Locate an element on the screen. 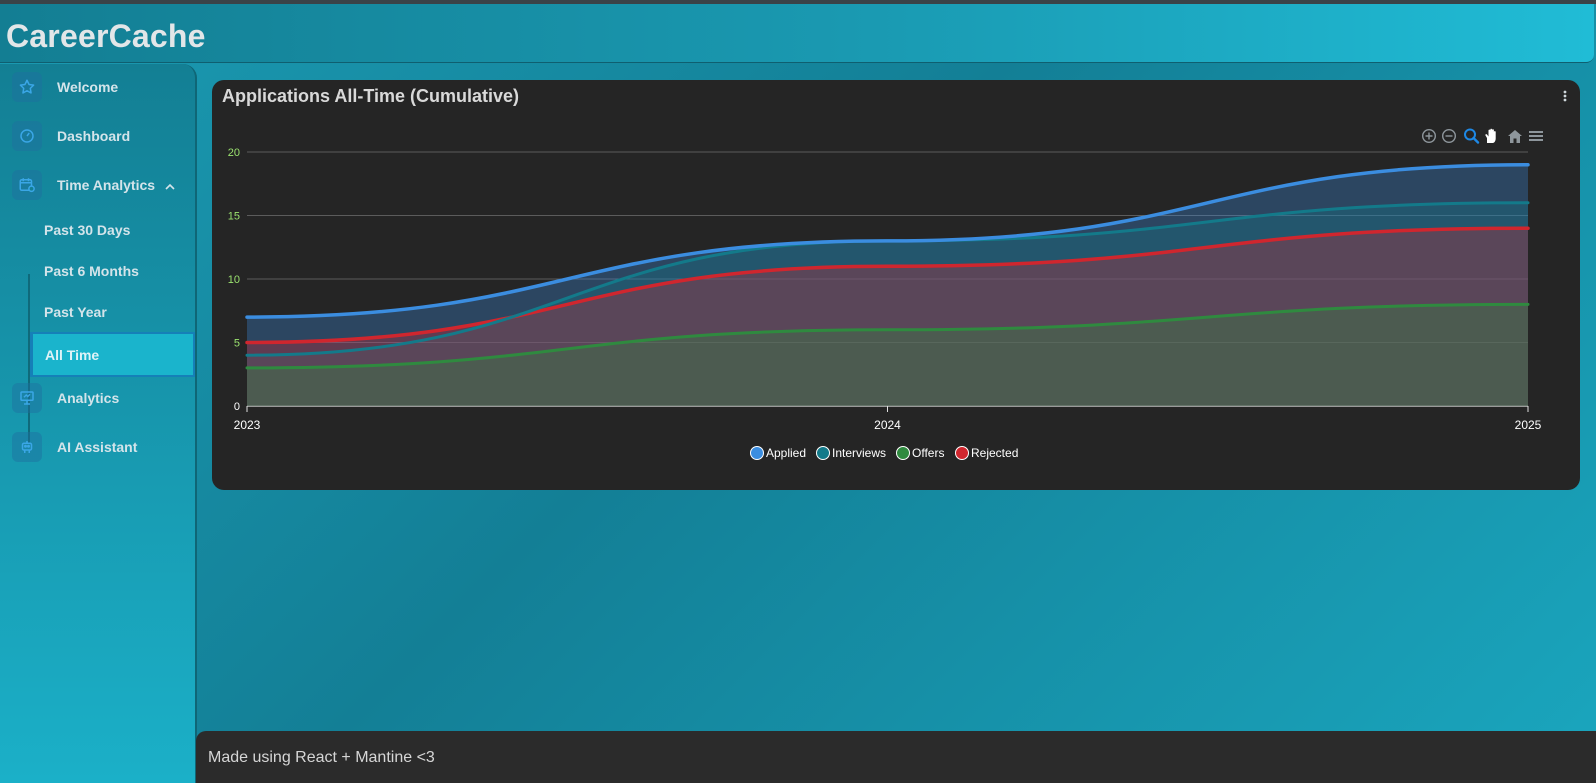 This screenshot has height=783, width=1596. footer-text: Made using React + Mantine <3 is located at coordinates (321, 757).